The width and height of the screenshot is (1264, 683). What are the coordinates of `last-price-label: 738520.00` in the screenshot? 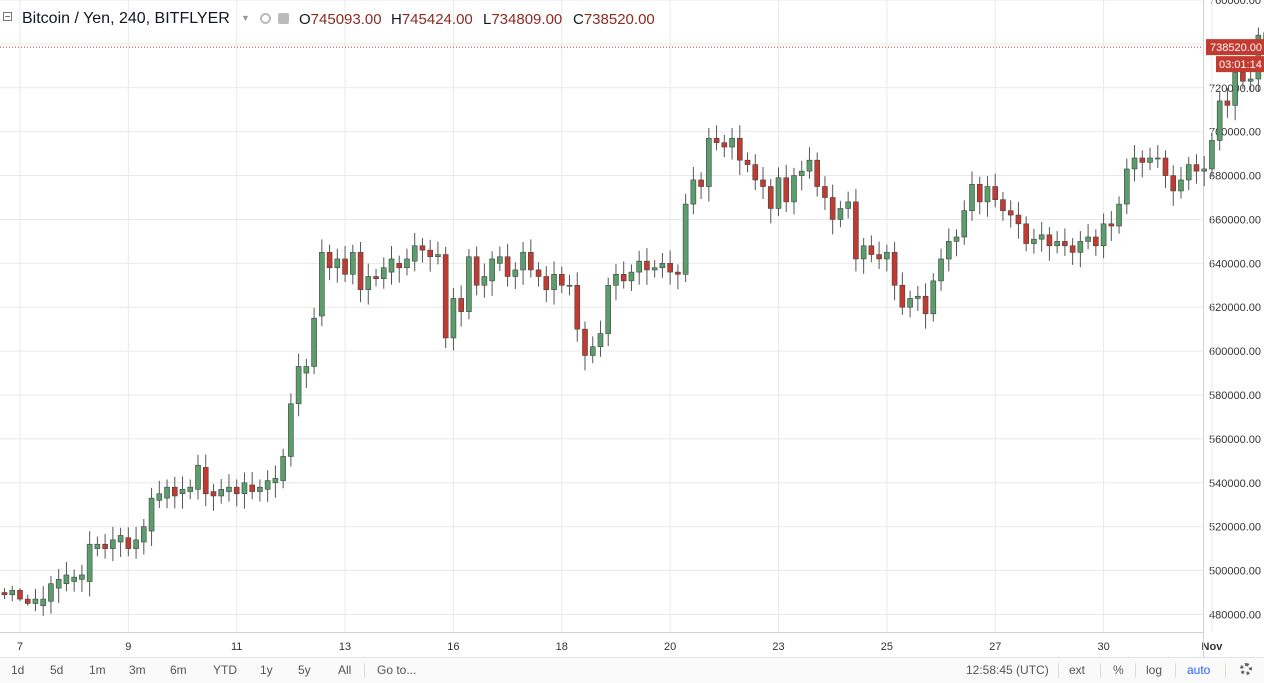 It's located at (1236, 48).